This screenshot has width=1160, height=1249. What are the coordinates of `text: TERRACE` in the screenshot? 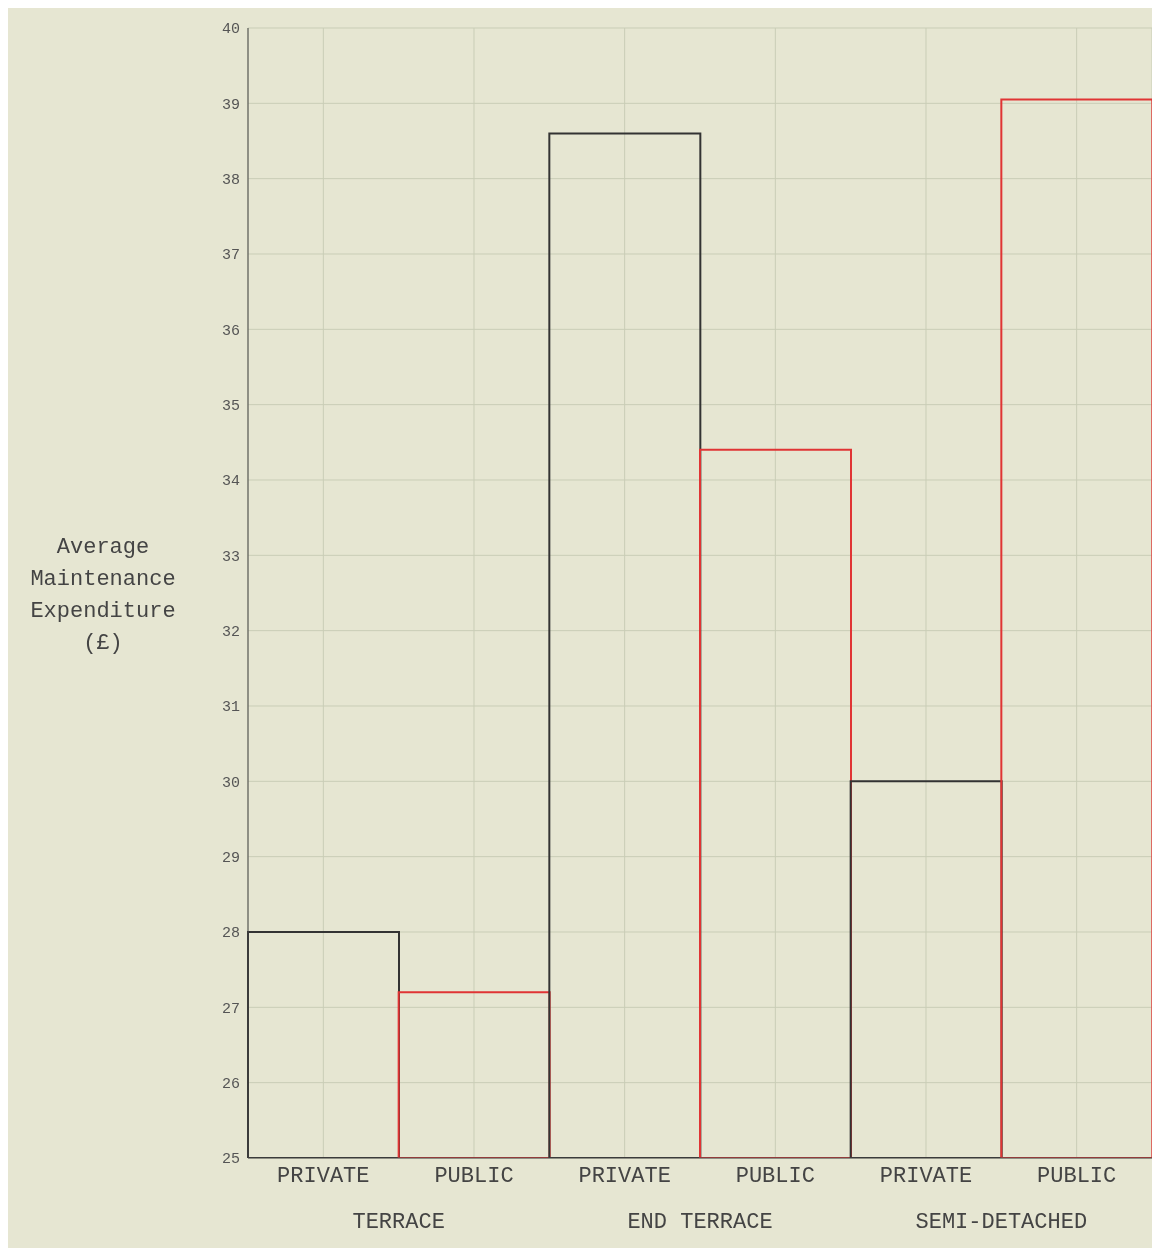 It's located at (398, 1222).